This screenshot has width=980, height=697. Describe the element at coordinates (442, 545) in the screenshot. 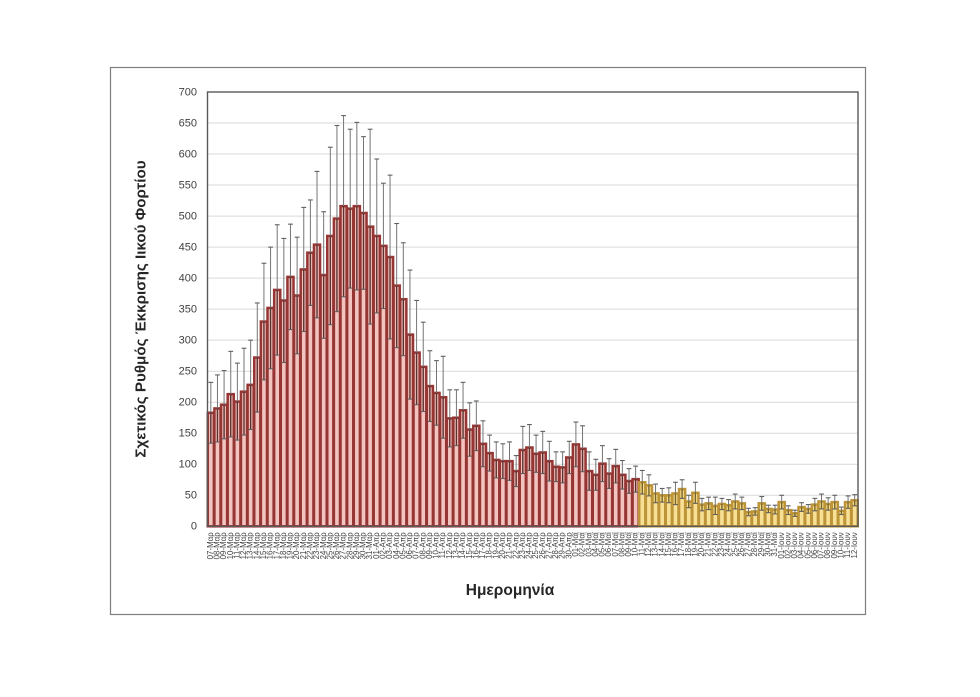

I see `svg-text: 11-Απρ` at that location.